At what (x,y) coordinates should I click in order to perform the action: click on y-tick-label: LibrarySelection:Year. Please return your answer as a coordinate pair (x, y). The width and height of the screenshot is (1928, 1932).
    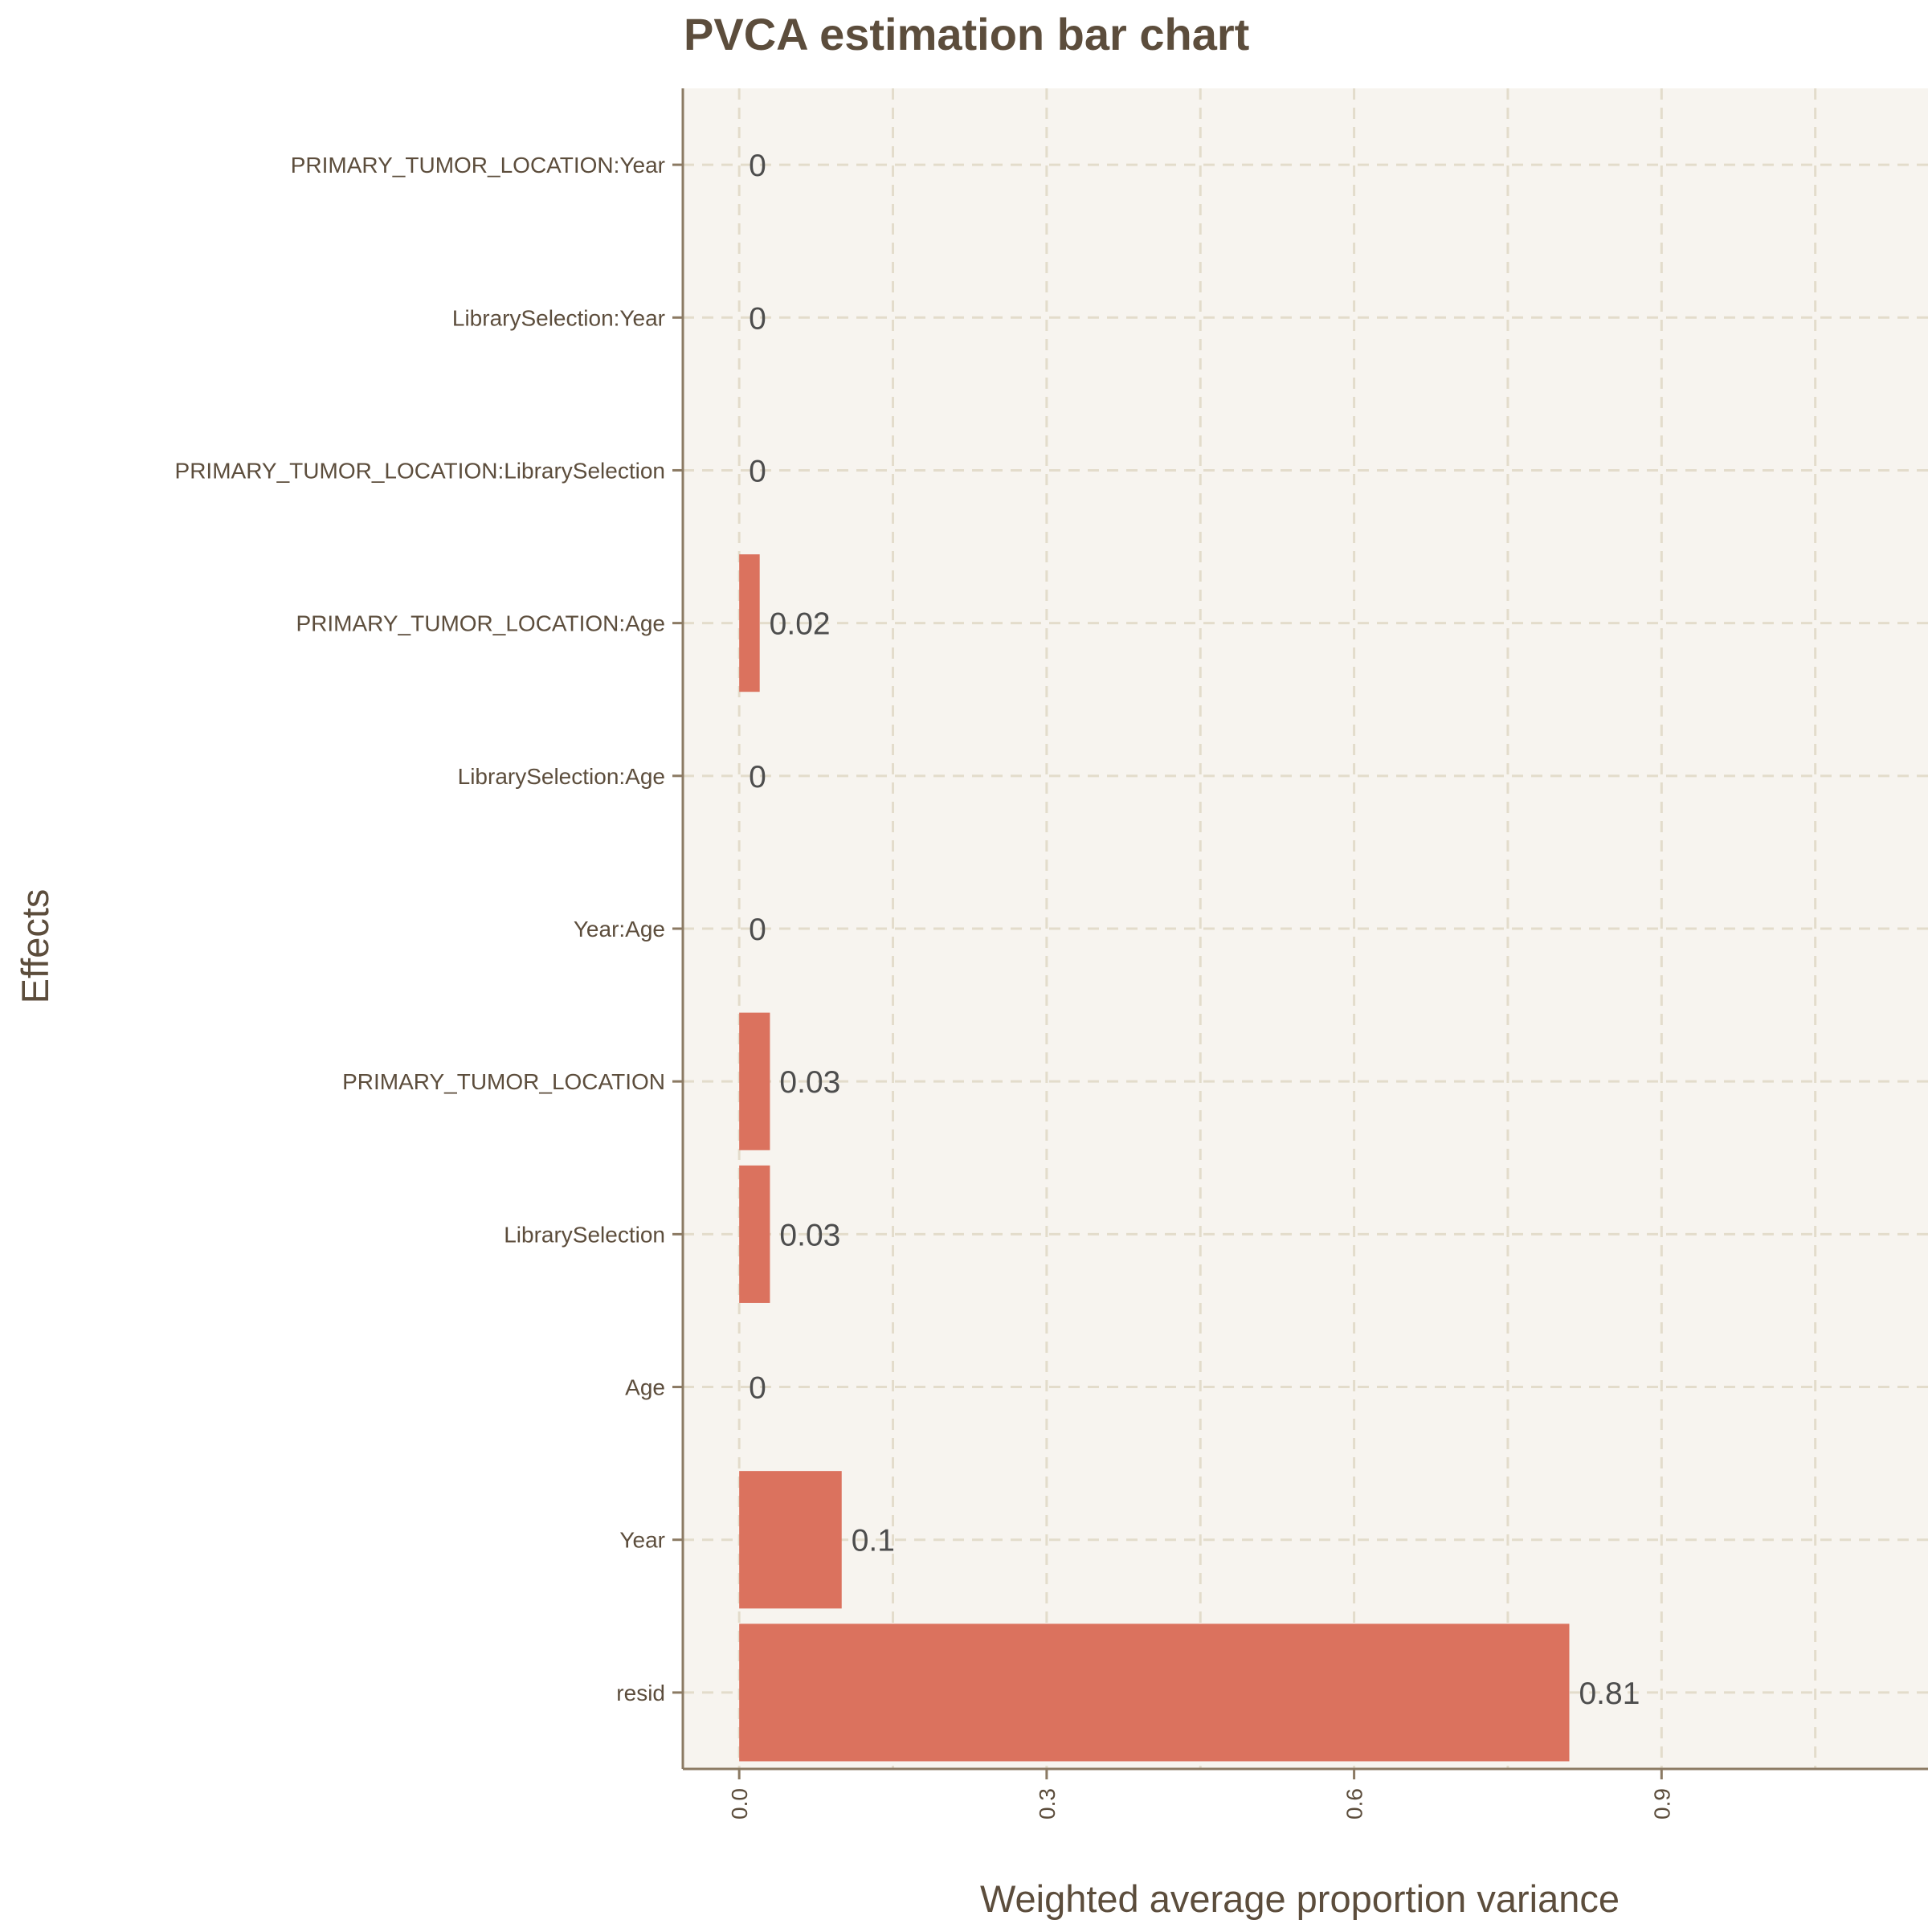
    Looking at the image, I should click on (558, 317).